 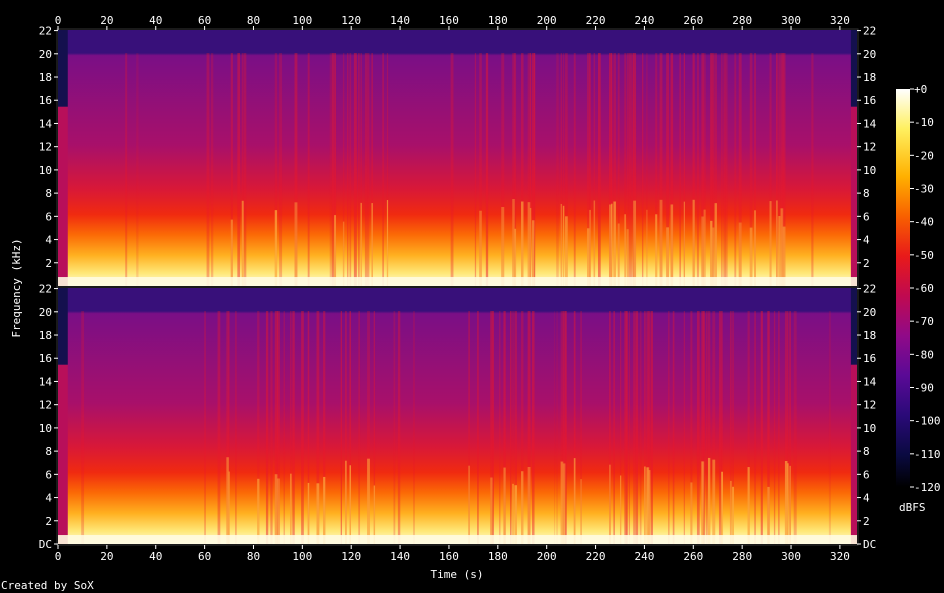 What do you see at coordinates (866, 451) in the screenshot?
I see `y-tick-label-right: 8` at bounding box center [866, 451].